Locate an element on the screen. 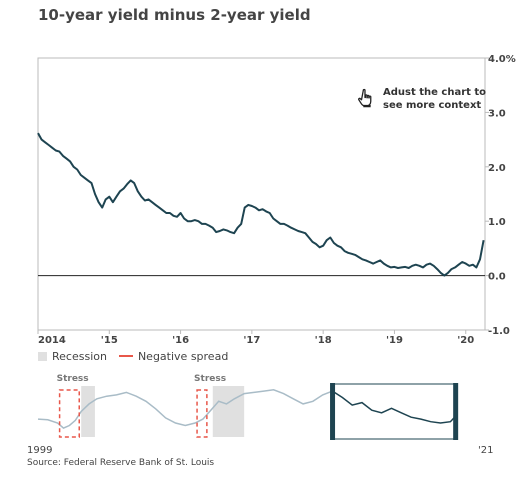 This screenshot has width=527, height=486. chart-title: 10-year yield minus 2-year yield is located at coordinates (174, 15).